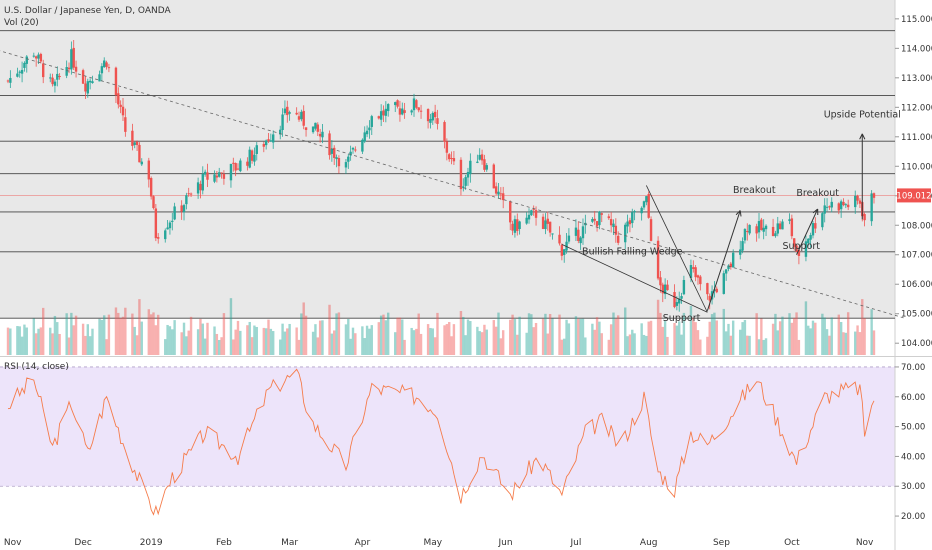 The image size is (932, 550). Describe the element at coordinates (913, 368) in the screenshot. I see `rsi-tick-label: 70.00` at that location.